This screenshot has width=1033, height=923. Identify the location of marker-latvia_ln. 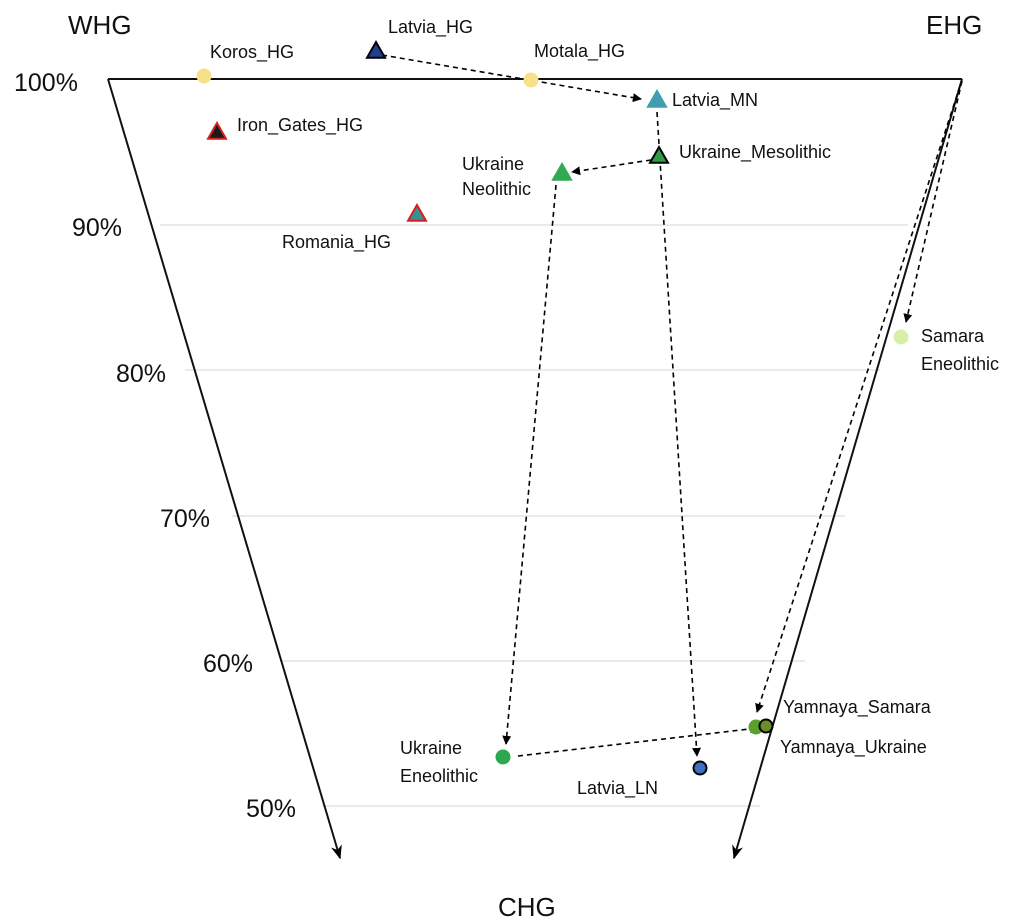
(700, 768).